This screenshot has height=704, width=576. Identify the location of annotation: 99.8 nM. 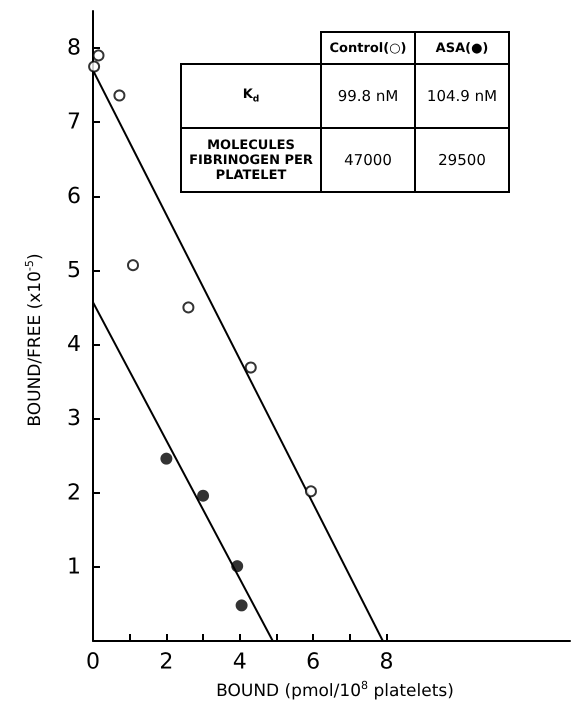
(368, 96).